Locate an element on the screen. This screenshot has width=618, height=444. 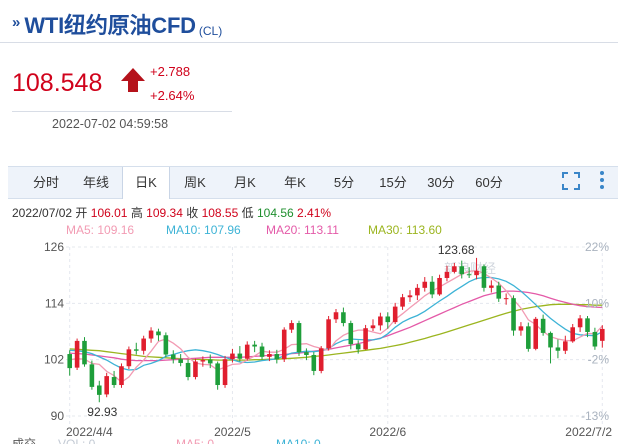
quote-datetime: 2022-07-02 04:59:58 is located at coordinates (110, 124).